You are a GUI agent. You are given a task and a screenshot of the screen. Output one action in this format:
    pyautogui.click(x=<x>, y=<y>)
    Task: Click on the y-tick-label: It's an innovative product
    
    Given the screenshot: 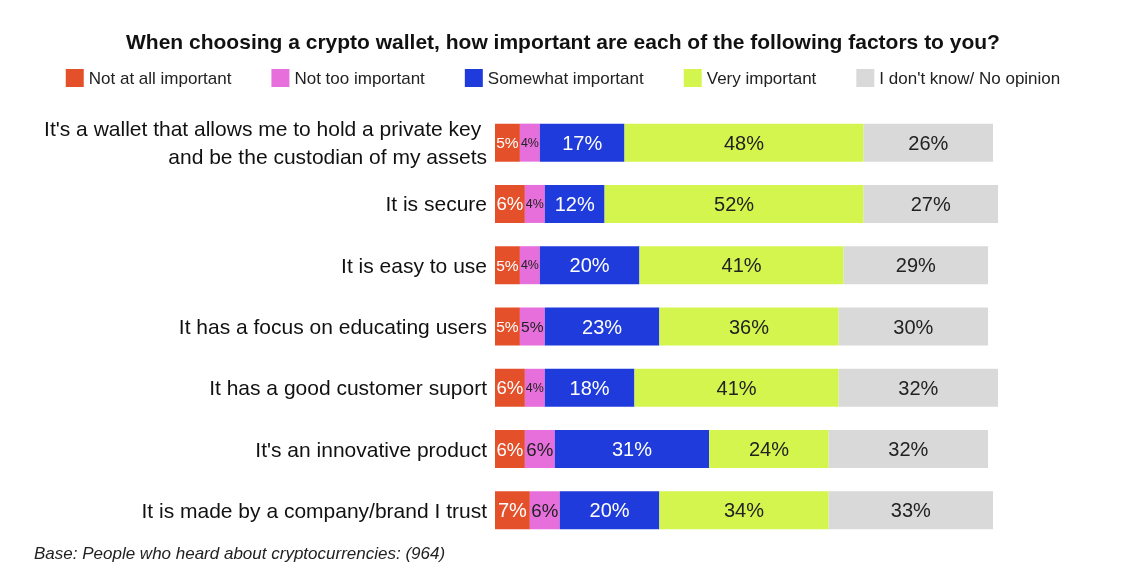 What is the action you would take?
    pyautogui.click(x=371, y=449)
    